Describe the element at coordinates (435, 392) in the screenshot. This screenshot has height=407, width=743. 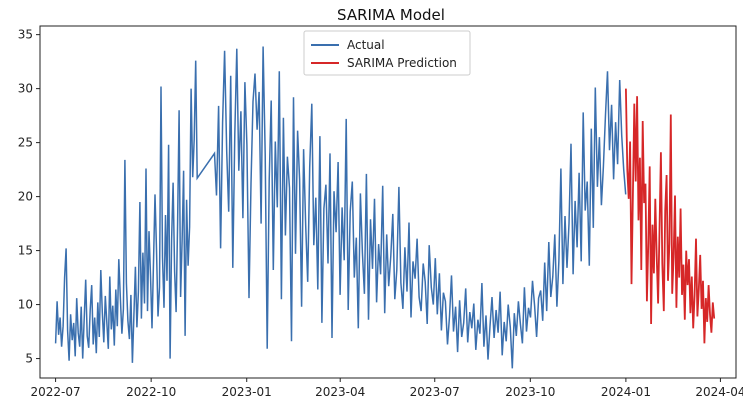
I see `x-tick-label: 2023-07` at that location.